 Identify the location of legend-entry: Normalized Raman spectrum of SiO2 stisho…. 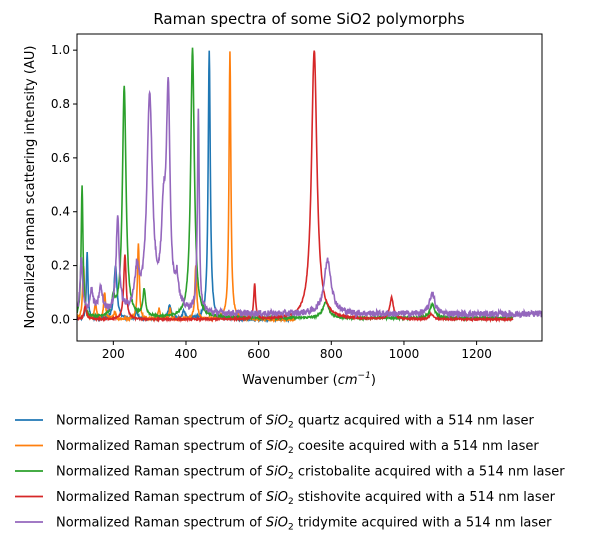
(306, 498).